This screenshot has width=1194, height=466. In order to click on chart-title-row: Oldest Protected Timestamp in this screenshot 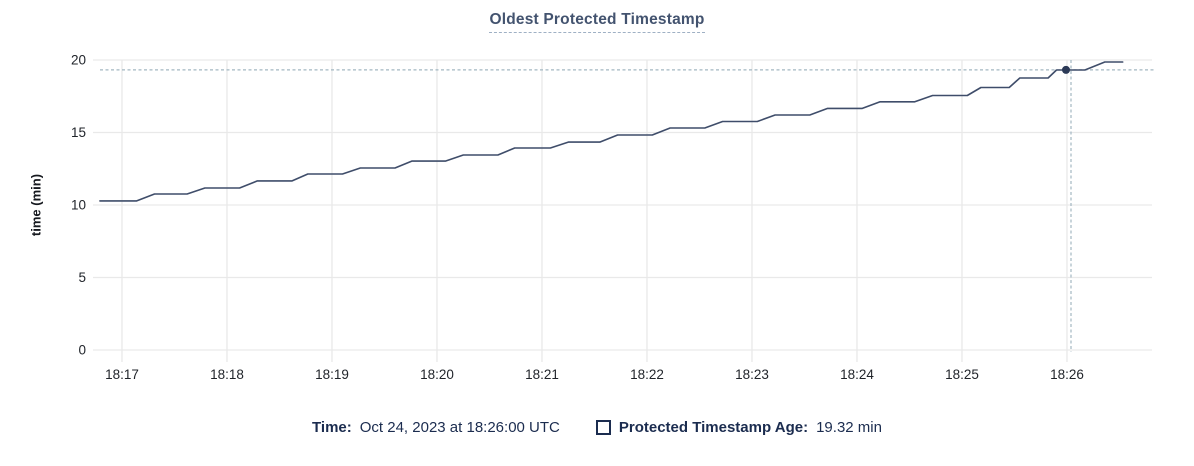, I will do `click(597, 22)`.